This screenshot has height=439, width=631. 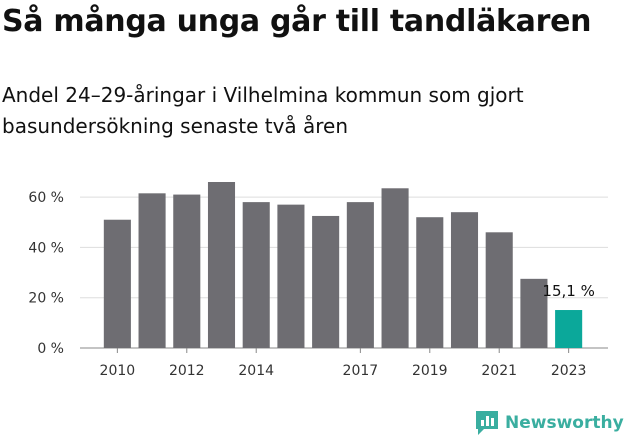 I want to click on y-tick-label: 40 %, so click(x=46, y=248).